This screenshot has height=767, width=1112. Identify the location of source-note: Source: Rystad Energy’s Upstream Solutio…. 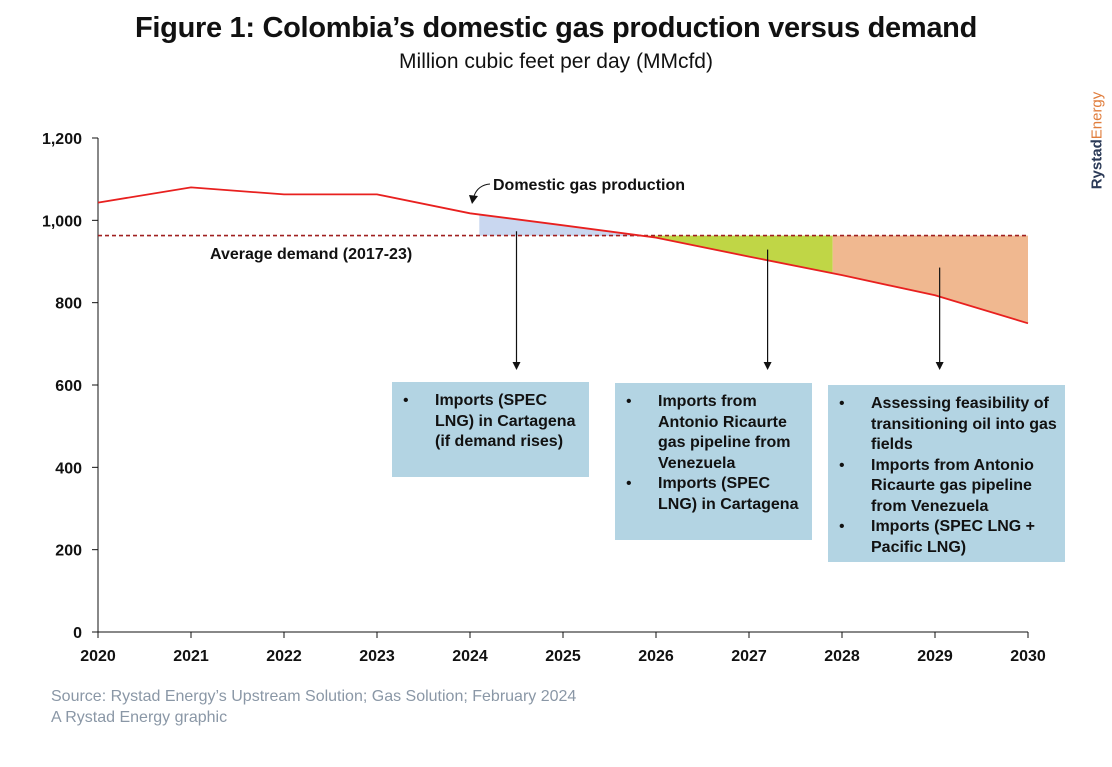
(313, 707).